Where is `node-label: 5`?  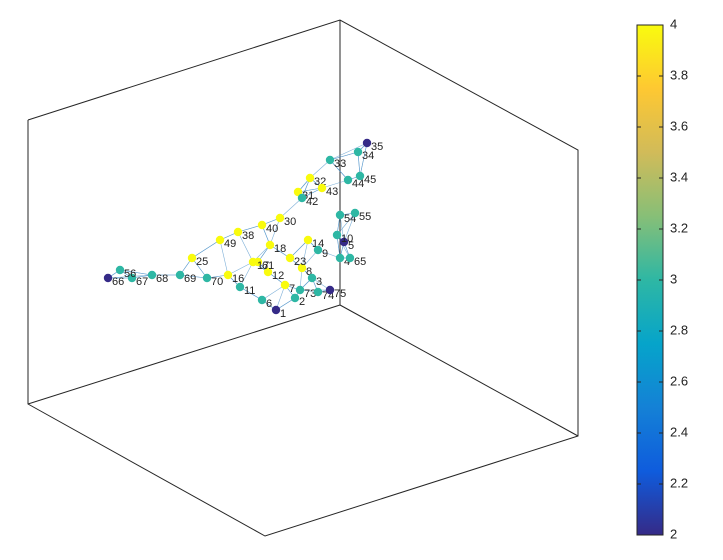 node-label: 5 is located at coordinates (351, 246).